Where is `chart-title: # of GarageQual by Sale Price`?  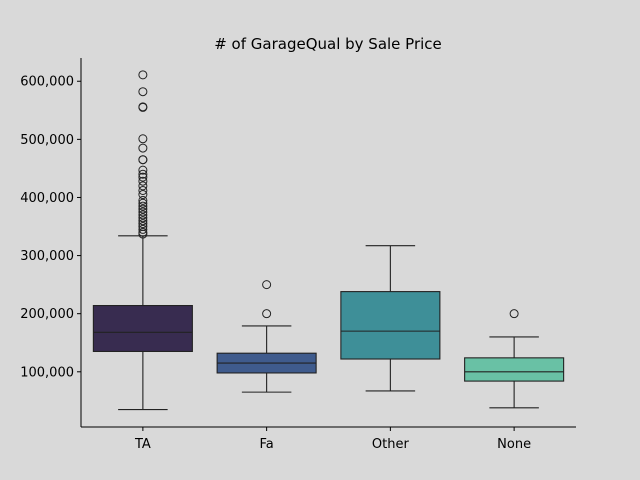 chart-title: # of GarageQual by Sale Price is located at coordinates (328, 44).